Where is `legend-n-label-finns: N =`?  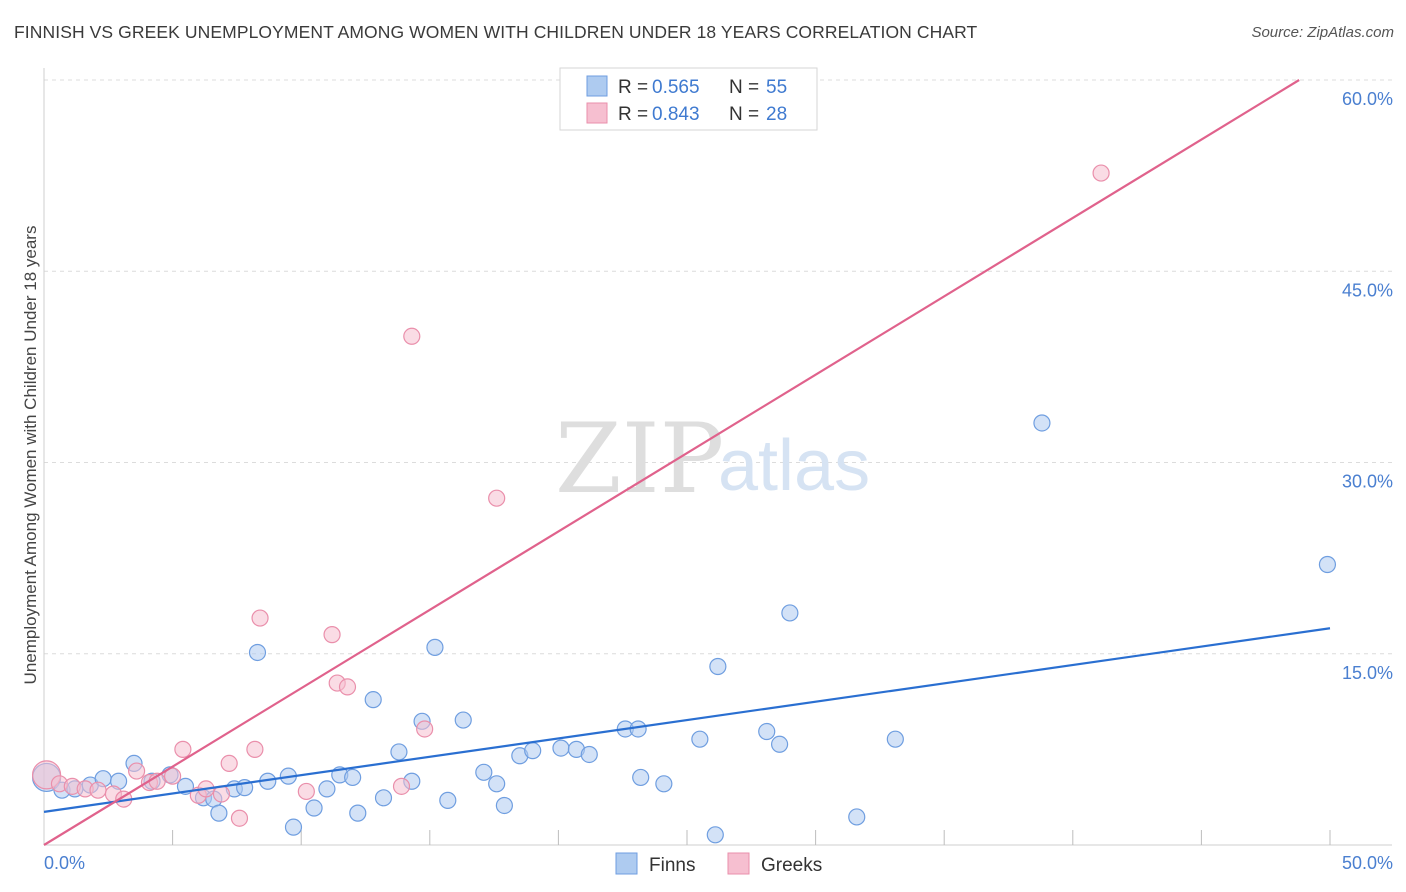 legend-n-label-finns: N = is located at coordinates (744, 87).